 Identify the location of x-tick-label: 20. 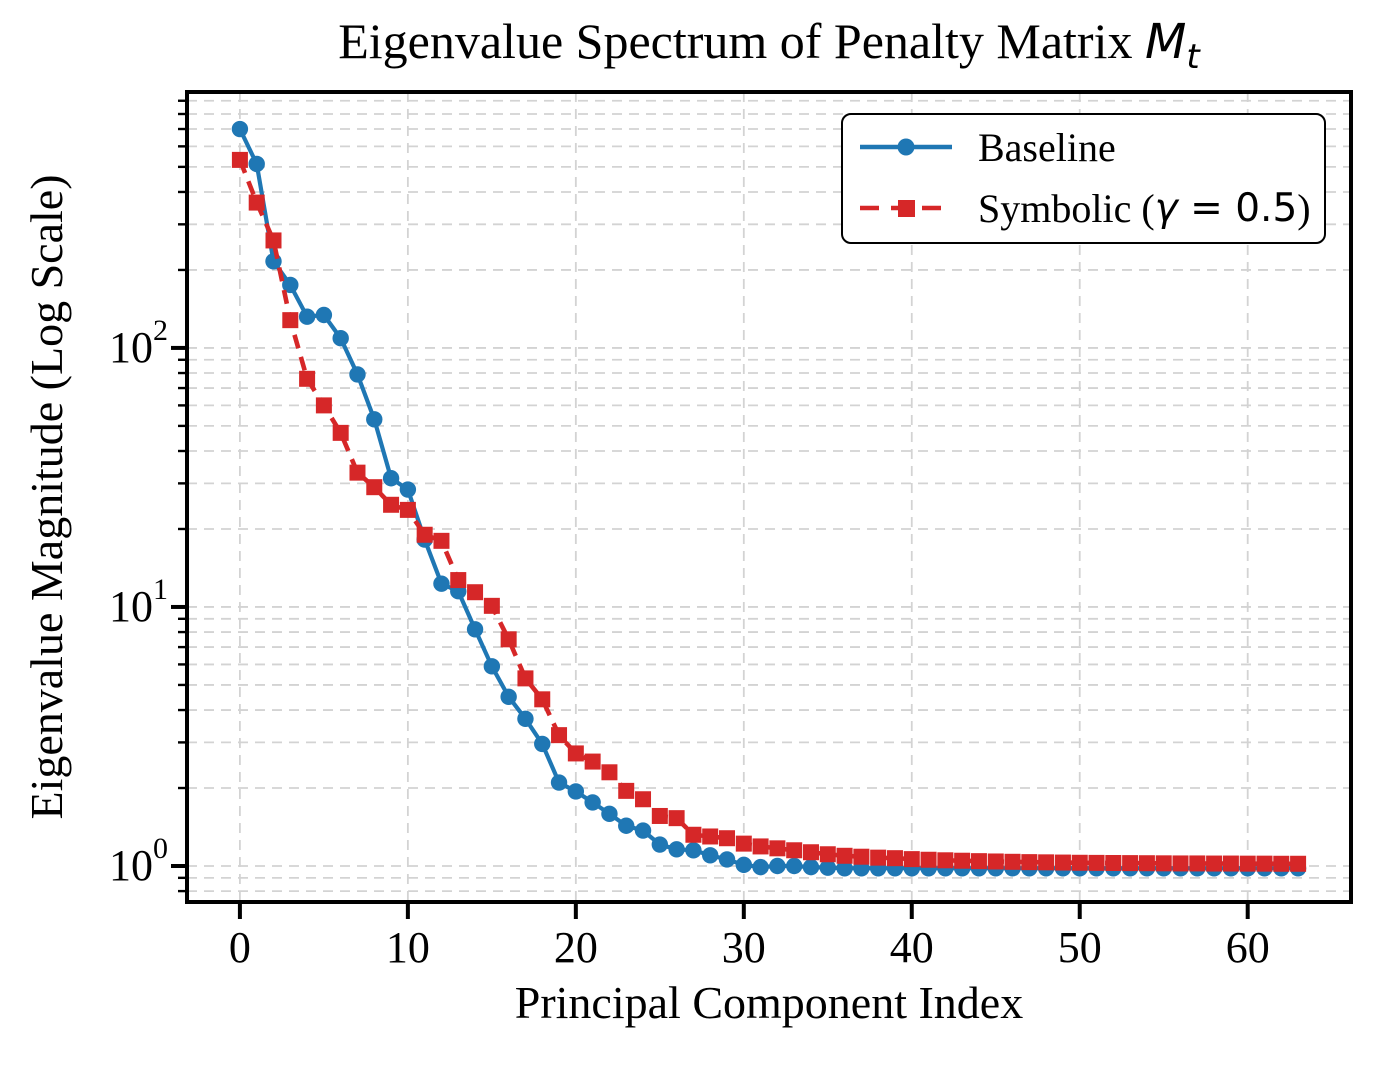
(576, 947).